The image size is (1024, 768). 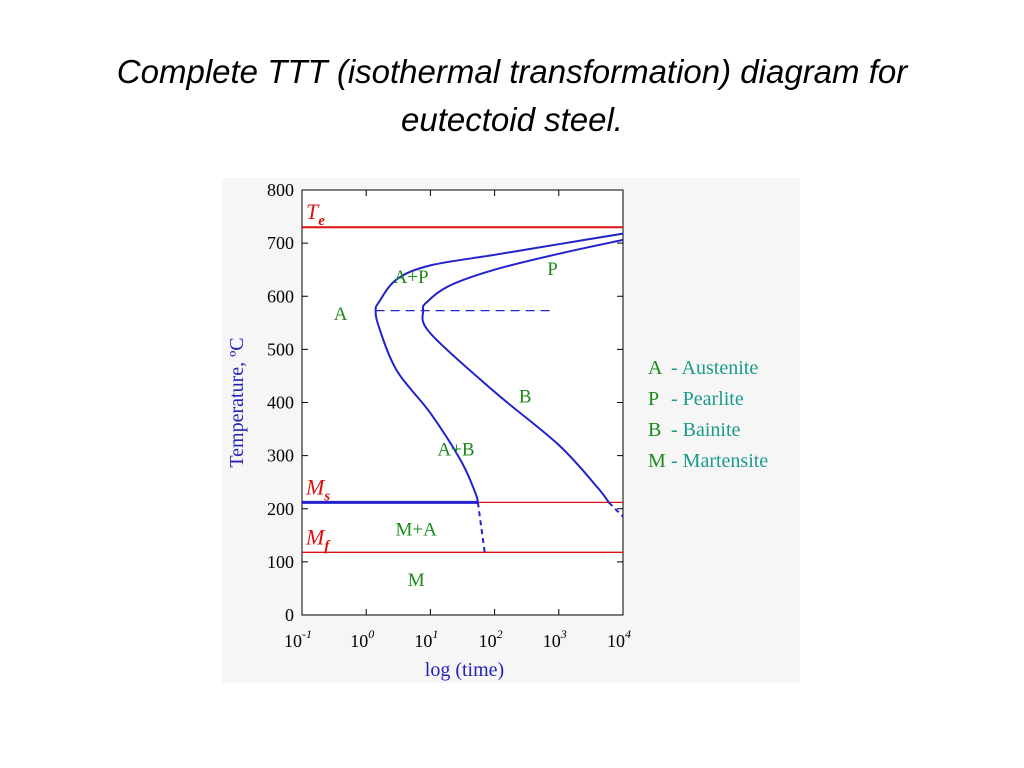 What do you see at coordinates (237, 402) in the screenshot?
I see `y-axis-title: Temperature, ºC` at bounding box center [237, 402].